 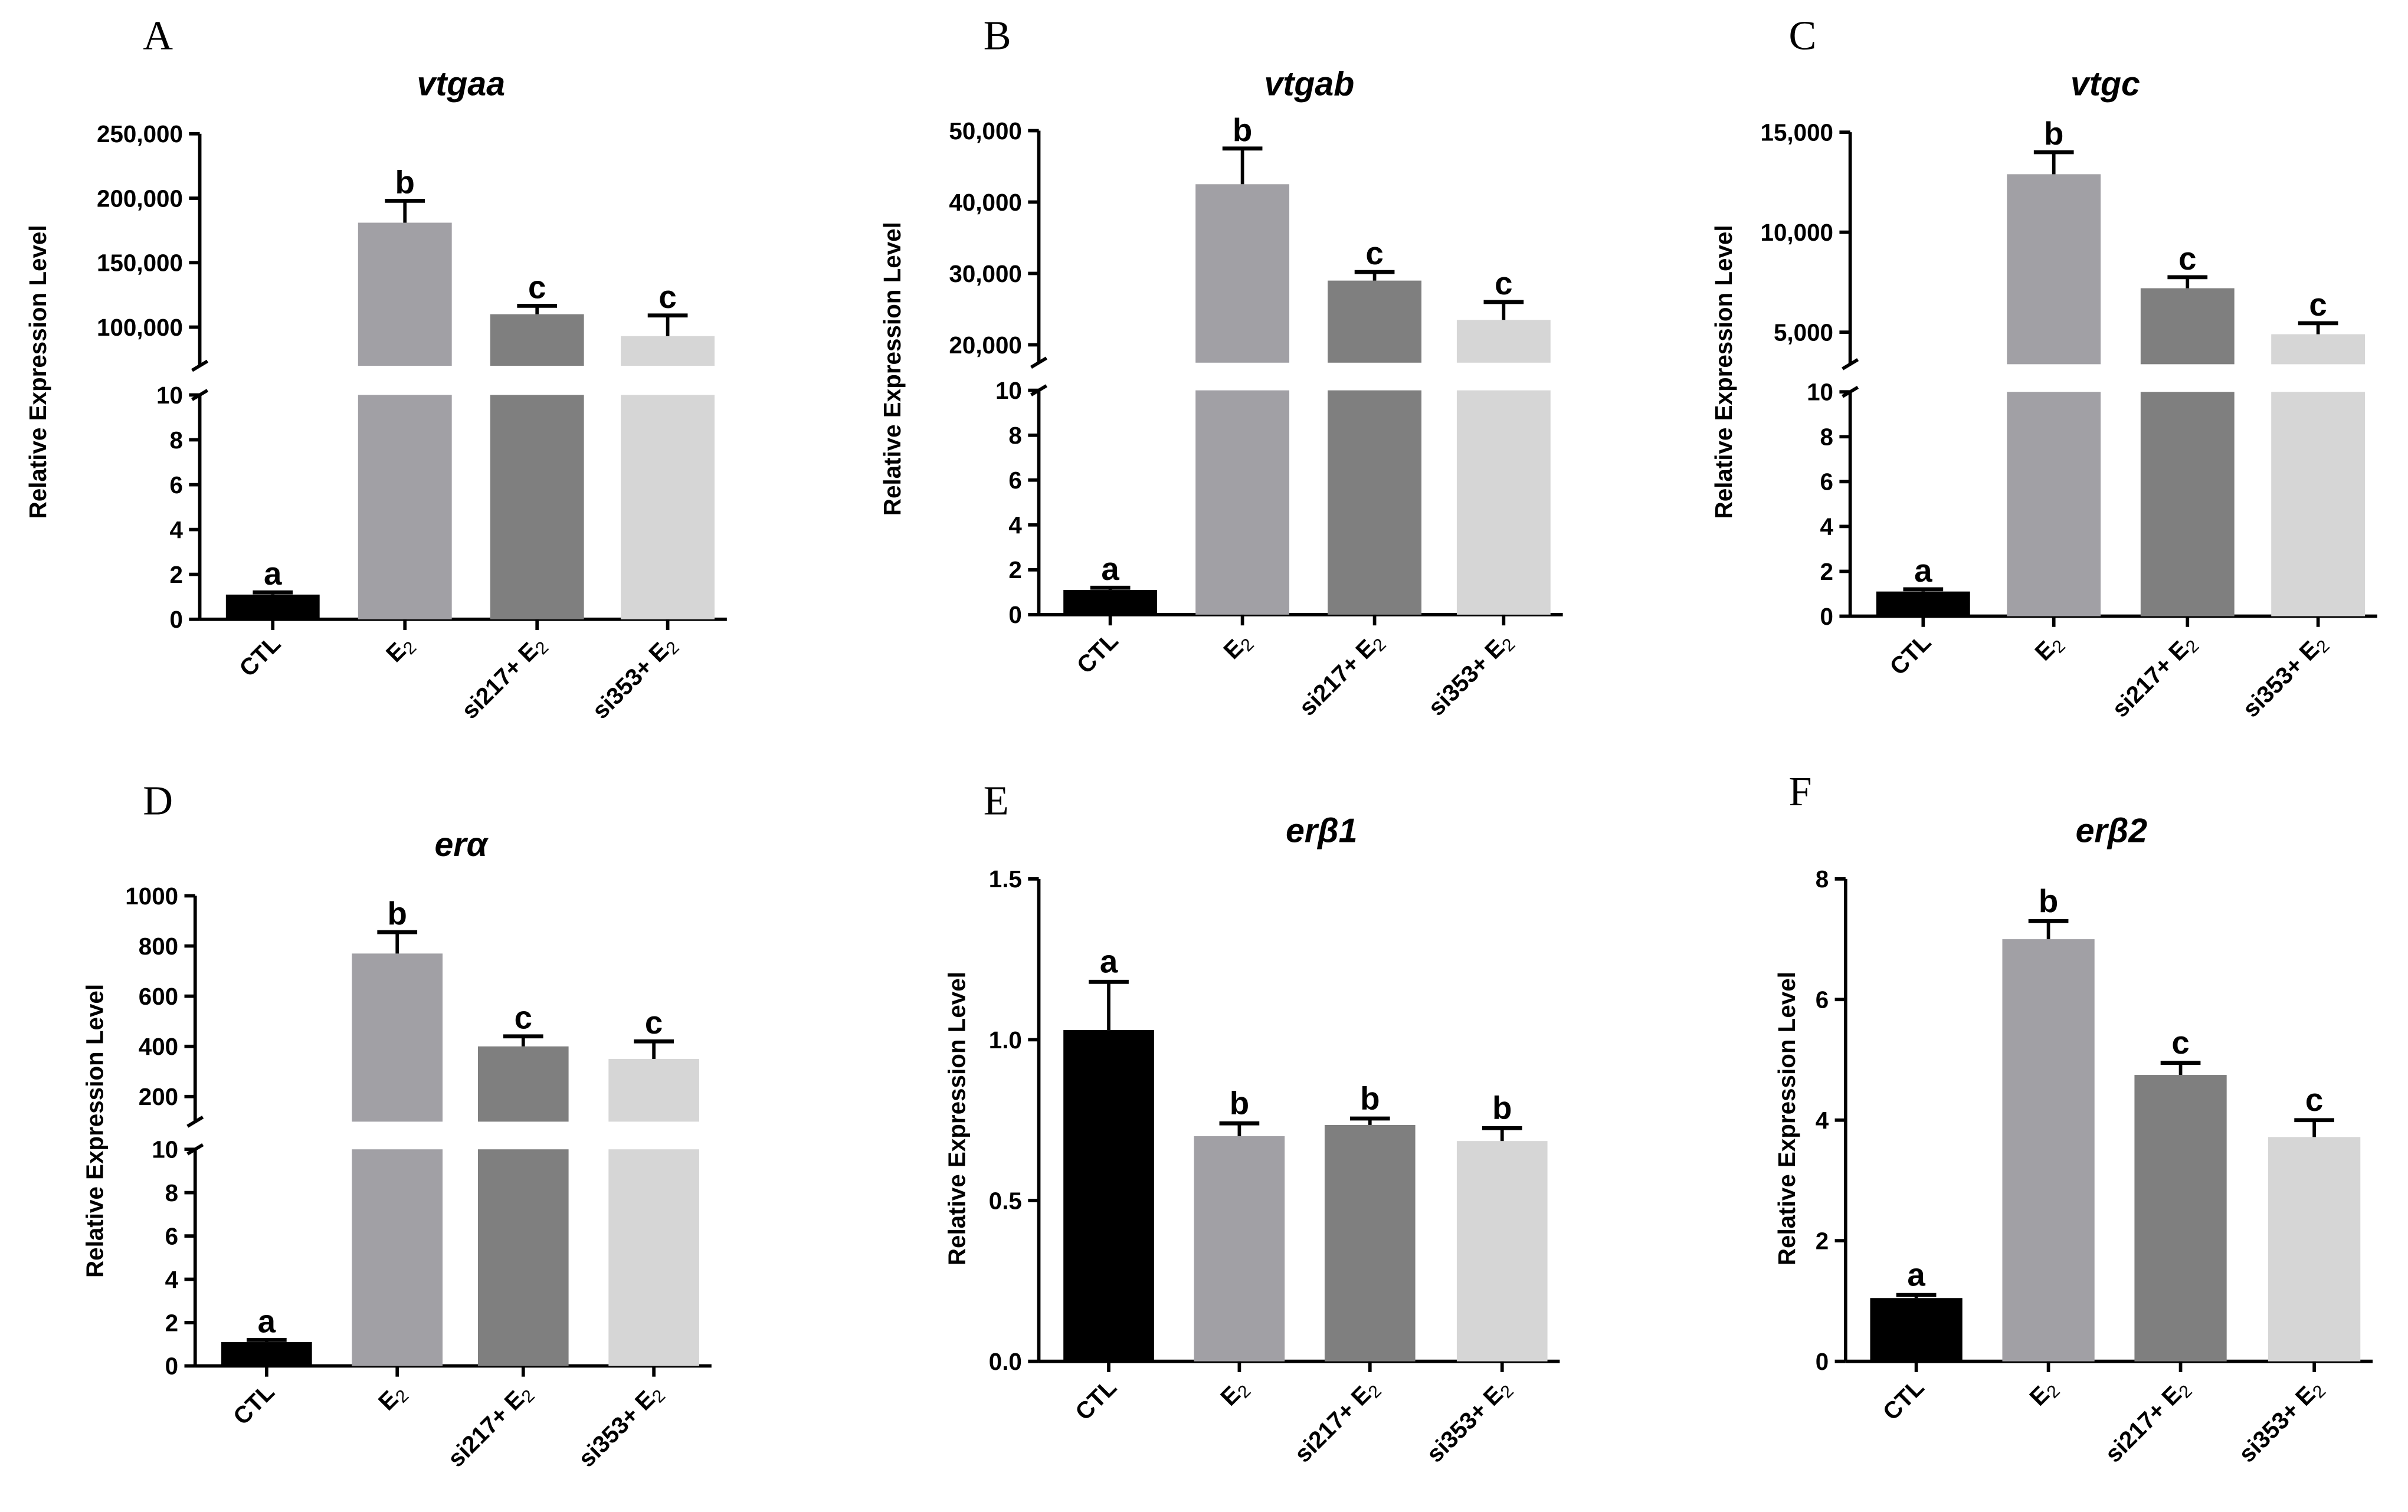 I want to click on panel-letter: D, so click(x=158, y=801).